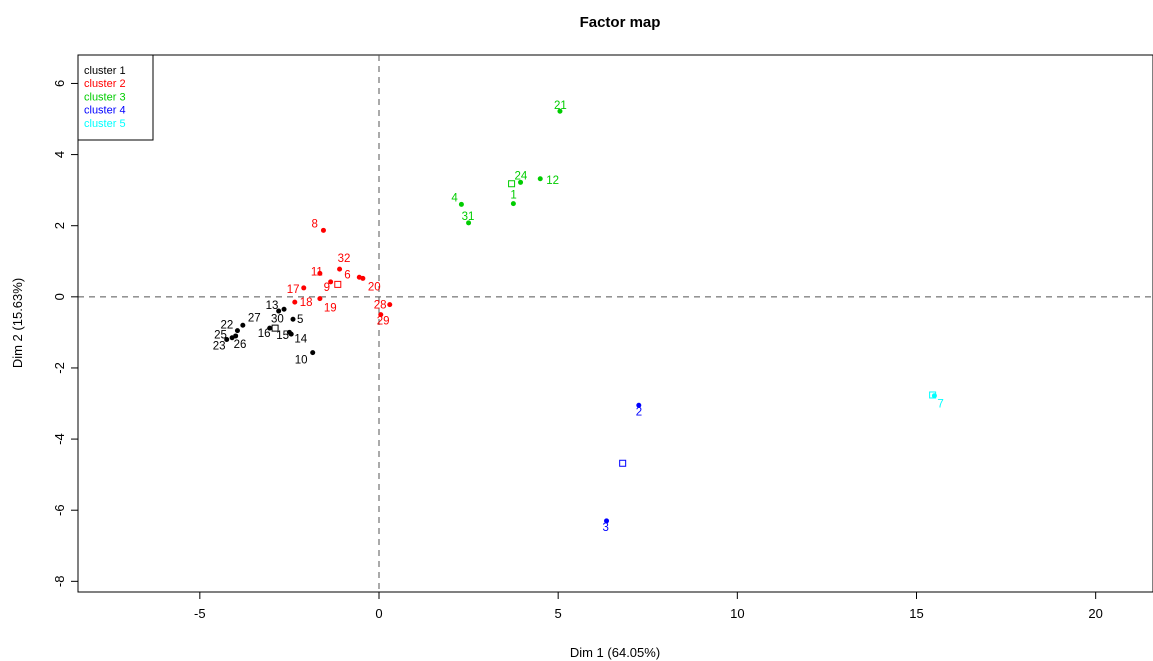  Describe the element at coordinates (383, 322) in the screenshot. I see `point-label: 29` at that location.